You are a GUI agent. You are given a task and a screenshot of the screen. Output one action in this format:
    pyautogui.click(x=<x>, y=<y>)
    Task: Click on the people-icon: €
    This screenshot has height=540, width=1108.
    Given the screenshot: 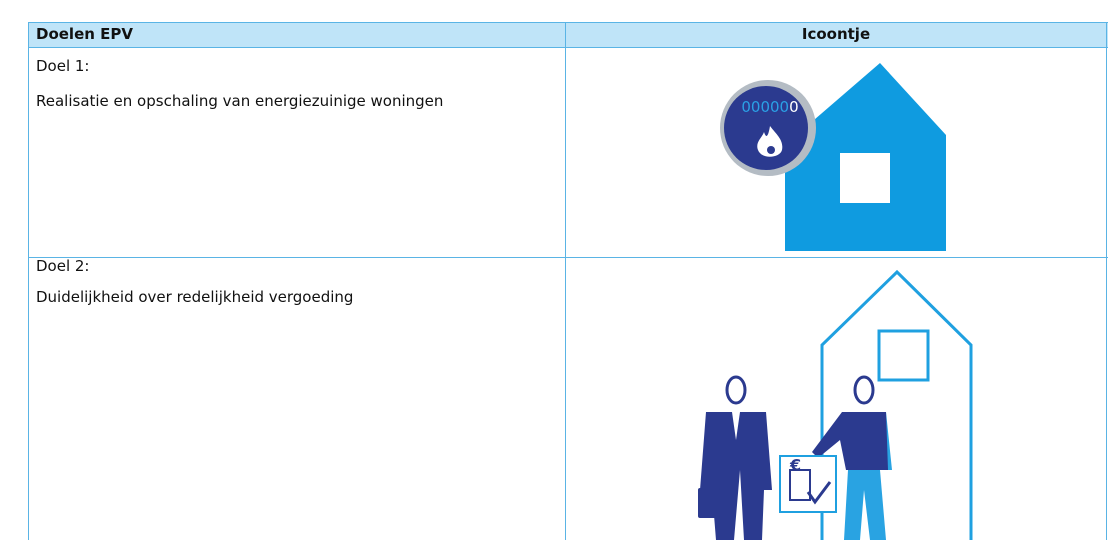 What is the action you would take?
    pyautogui.click(x=835, y=404)
    